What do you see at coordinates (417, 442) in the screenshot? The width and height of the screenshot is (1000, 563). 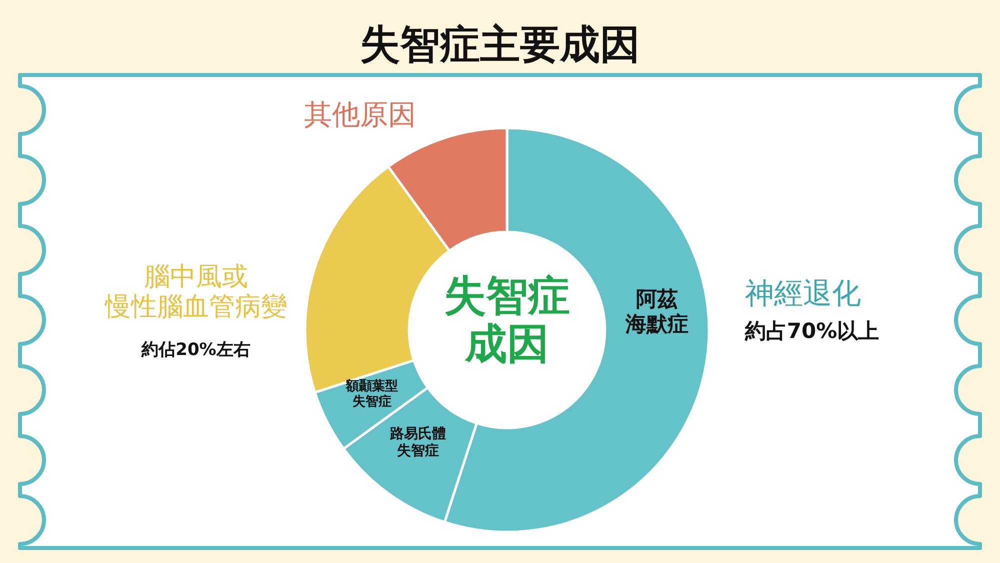 I see `slice-label: 路易氏體失智症` at bounding box center [417, 442].